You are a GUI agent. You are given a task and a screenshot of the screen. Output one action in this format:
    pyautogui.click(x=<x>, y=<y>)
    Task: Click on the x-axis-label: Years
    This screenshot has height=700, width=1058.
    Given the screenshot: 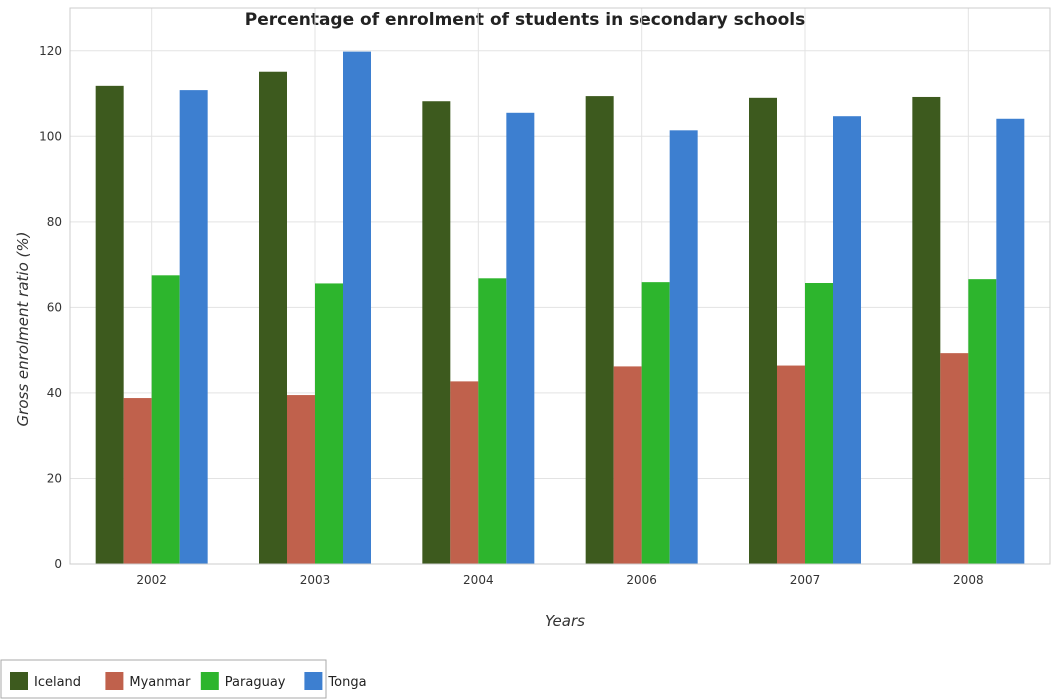 What is the action you would take?
    pyautogui.click(x=565, y=621)
    